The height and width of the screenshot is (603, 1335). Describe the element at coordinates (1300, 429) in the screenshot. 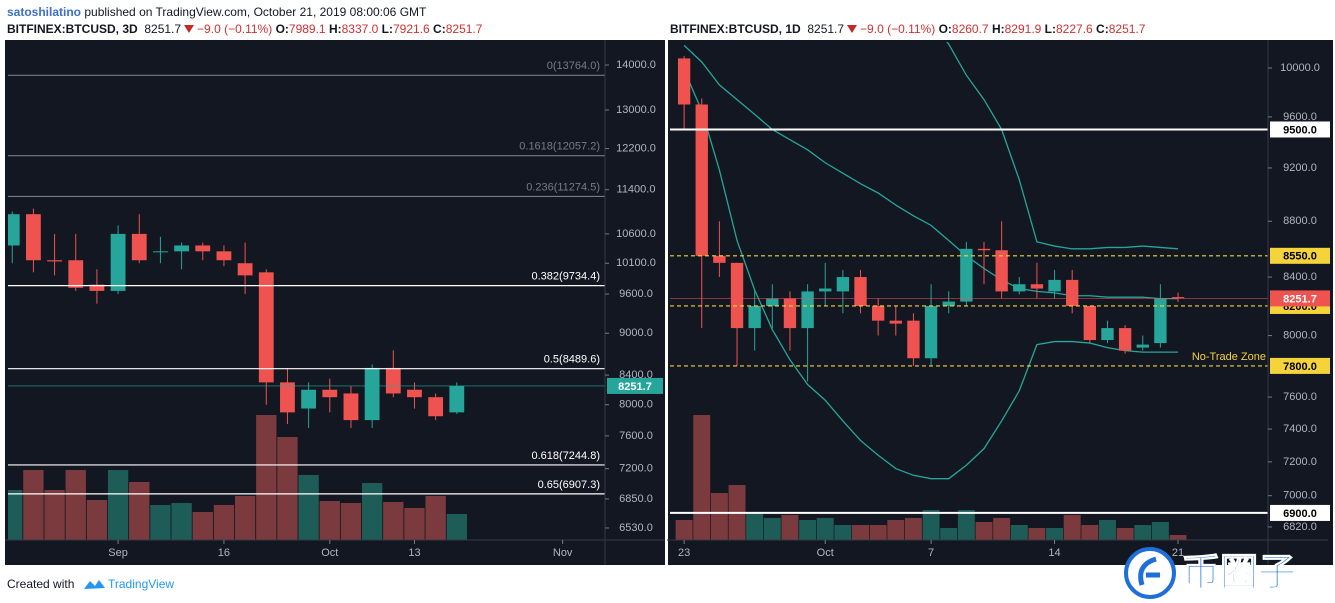

I see `y-tick-label: 7400.0` at that location.